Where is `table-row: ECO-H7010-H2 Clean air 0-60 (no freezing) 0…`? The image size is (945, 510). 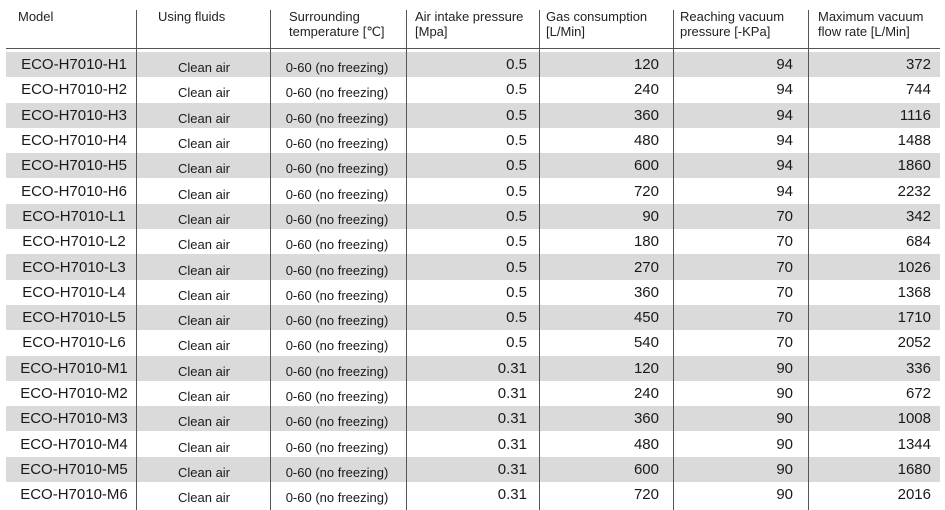
table-row: ECO-H7010-H2 Clean air 0-60 (no freezing) 0… is located at coordinates (473, 89).